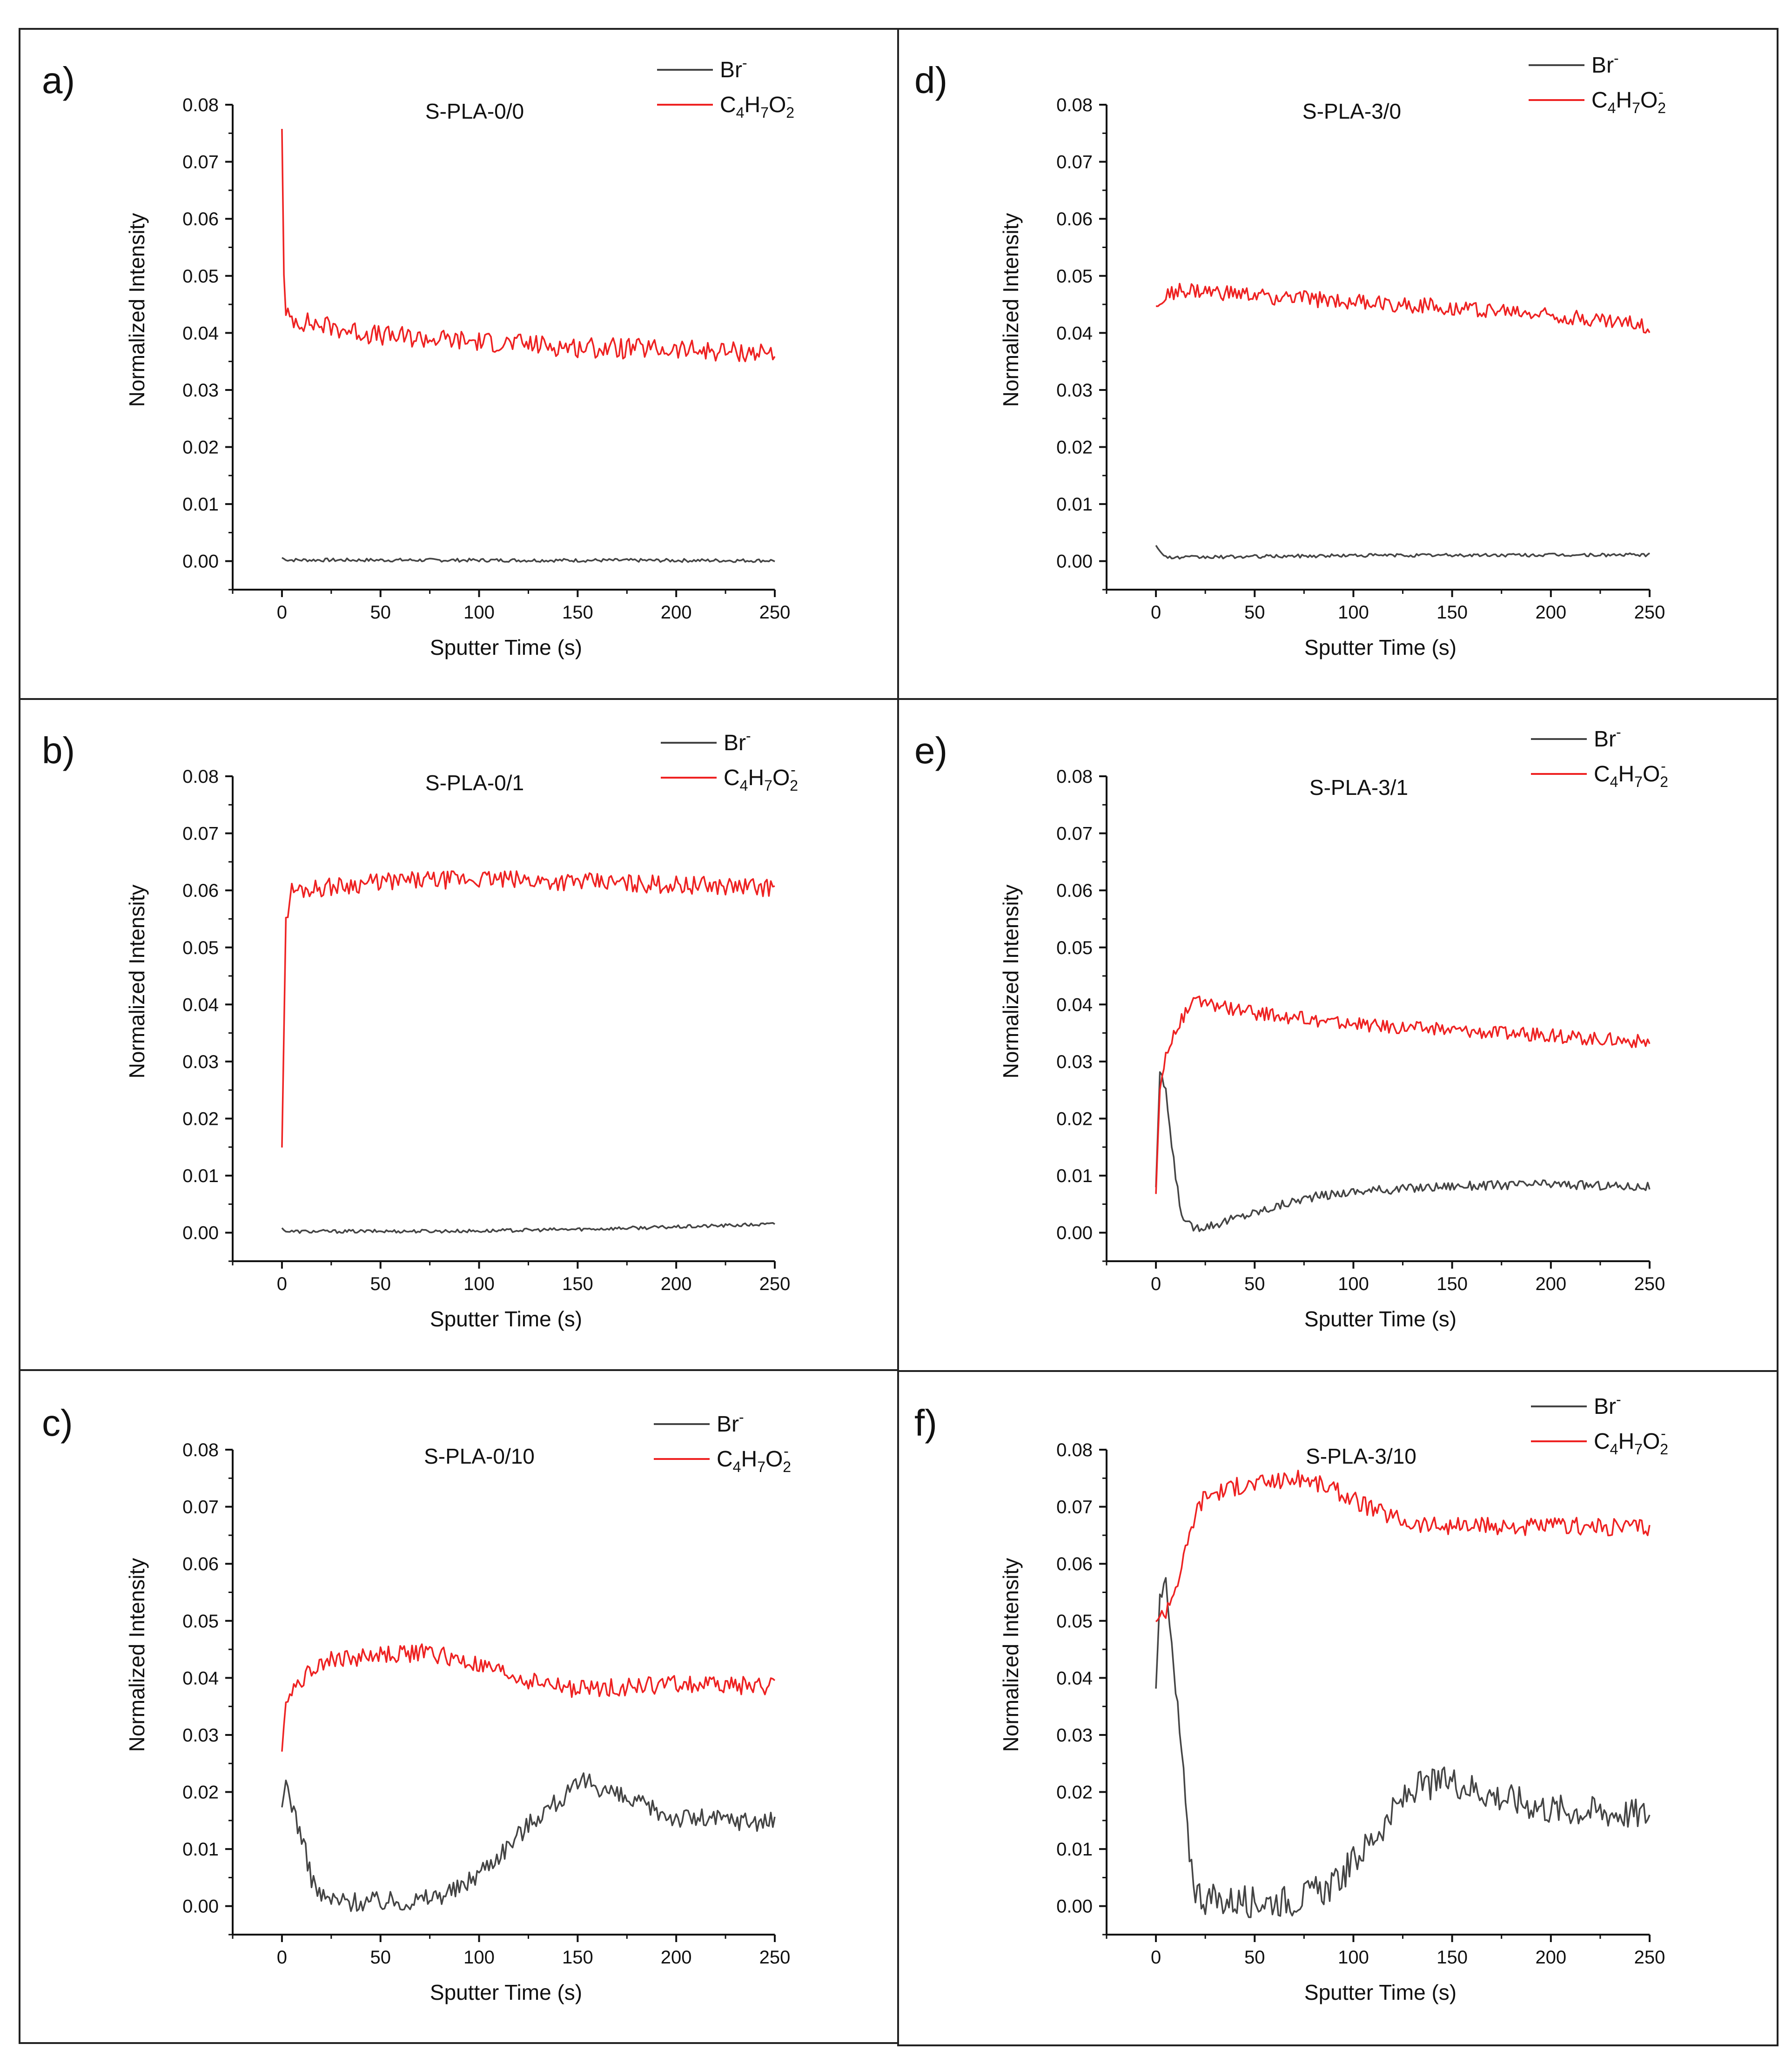  I want to click on panel-label: a), so click(58, 80).